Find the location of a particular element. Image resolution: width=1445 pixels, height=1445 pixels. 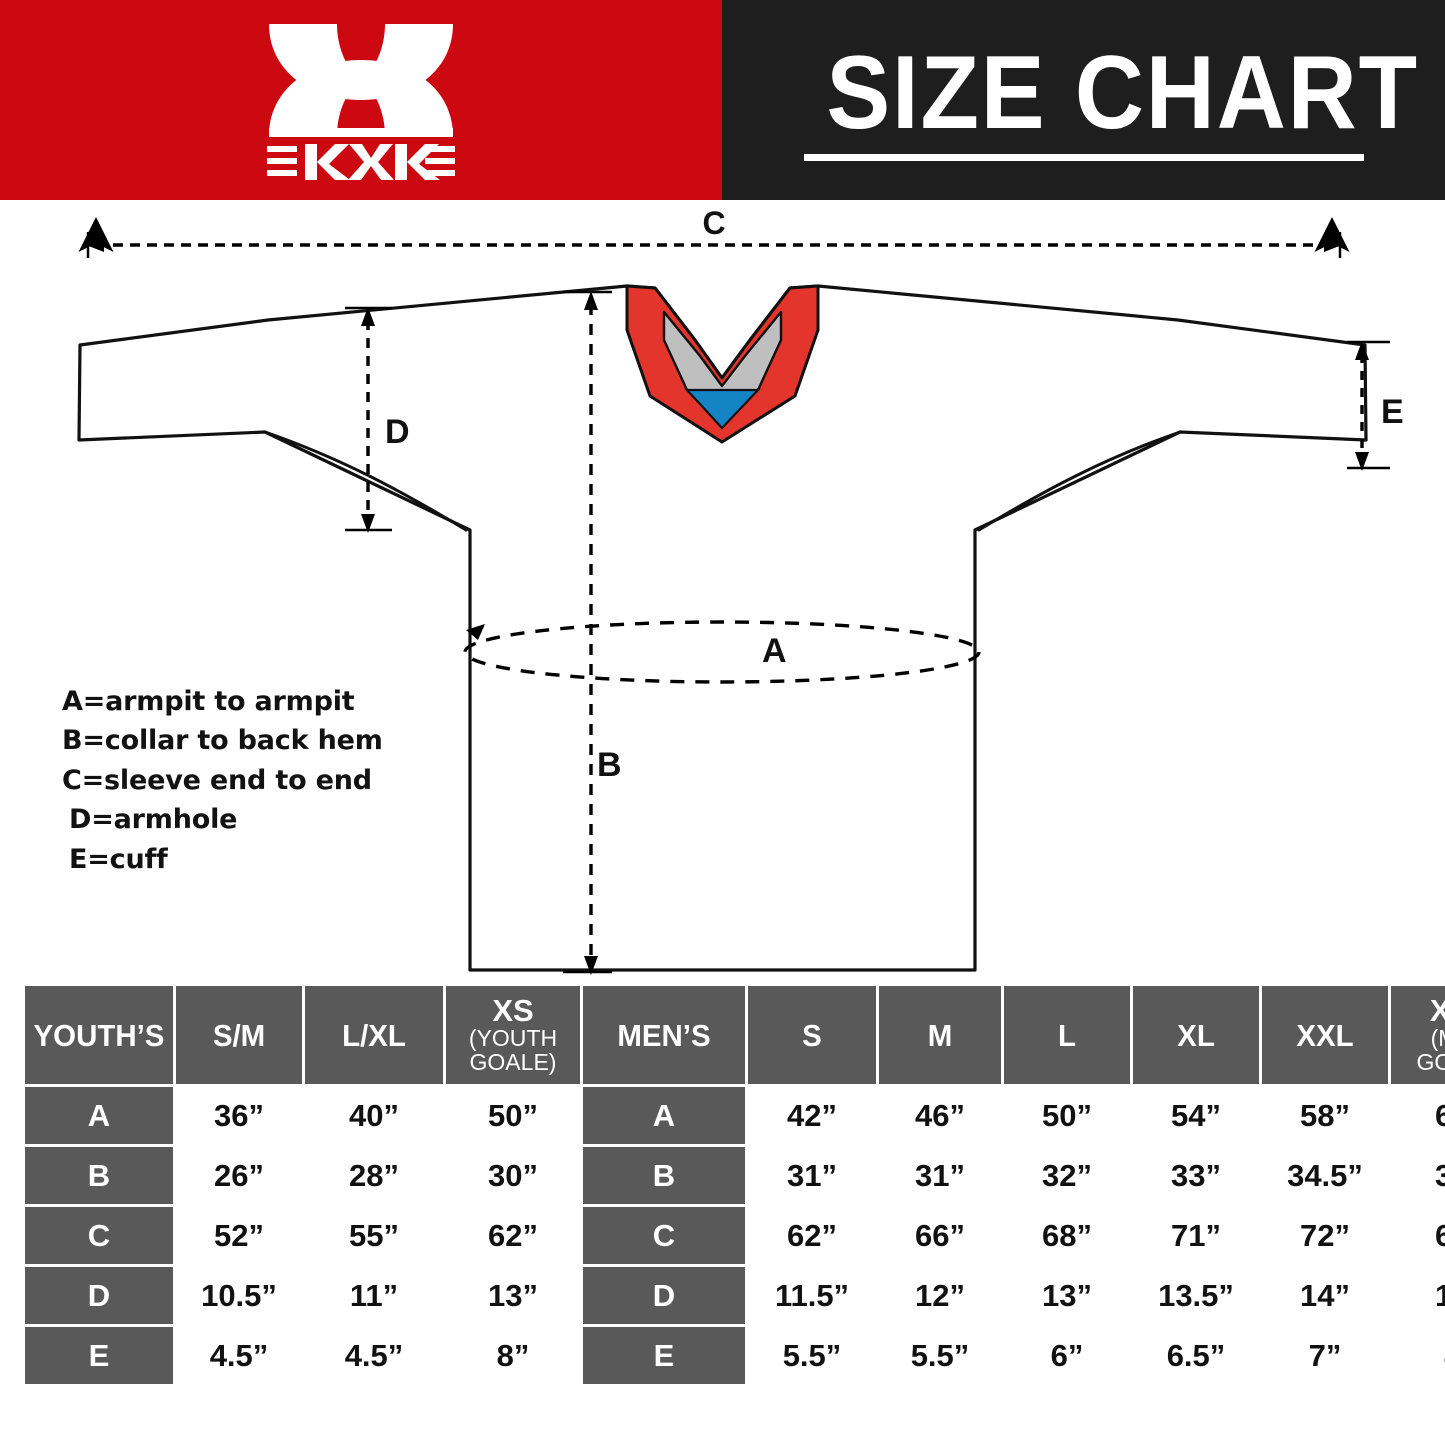

cell-mens-e-m: 5.5” is located at coordinates (940, 1355).